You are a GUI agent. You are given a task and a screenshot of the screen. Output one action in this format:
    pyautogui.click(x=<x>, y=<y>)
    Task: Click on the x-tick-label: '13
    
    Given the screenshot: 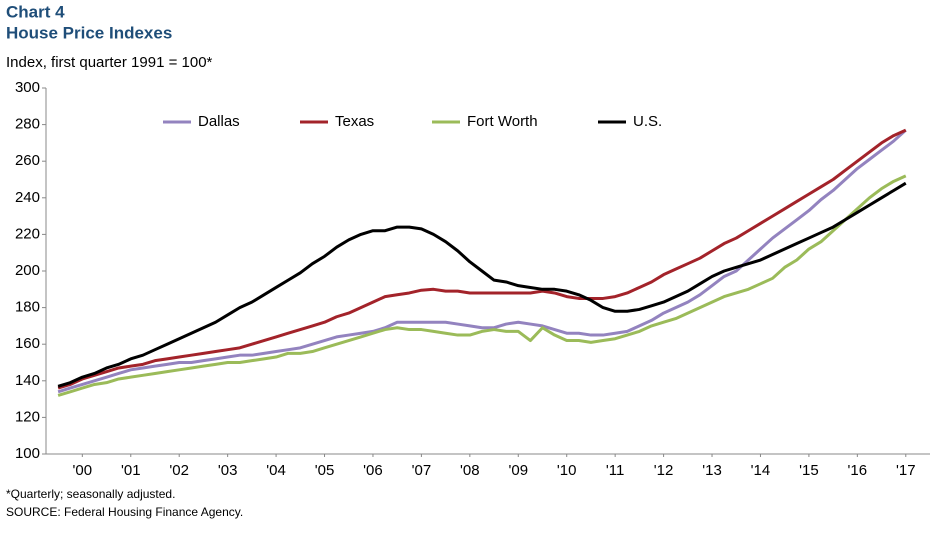 What is the action you would take?
    pyautogui.click(x=712, y=470)
    